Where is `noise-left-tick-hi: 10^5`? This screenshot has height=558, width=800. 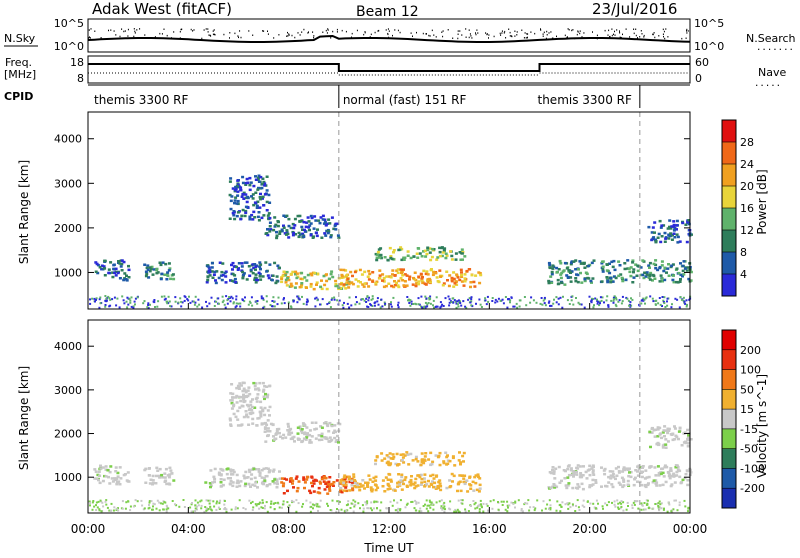
noise-left-tick-hi: 10^5 is located at coordinates (69, 23).